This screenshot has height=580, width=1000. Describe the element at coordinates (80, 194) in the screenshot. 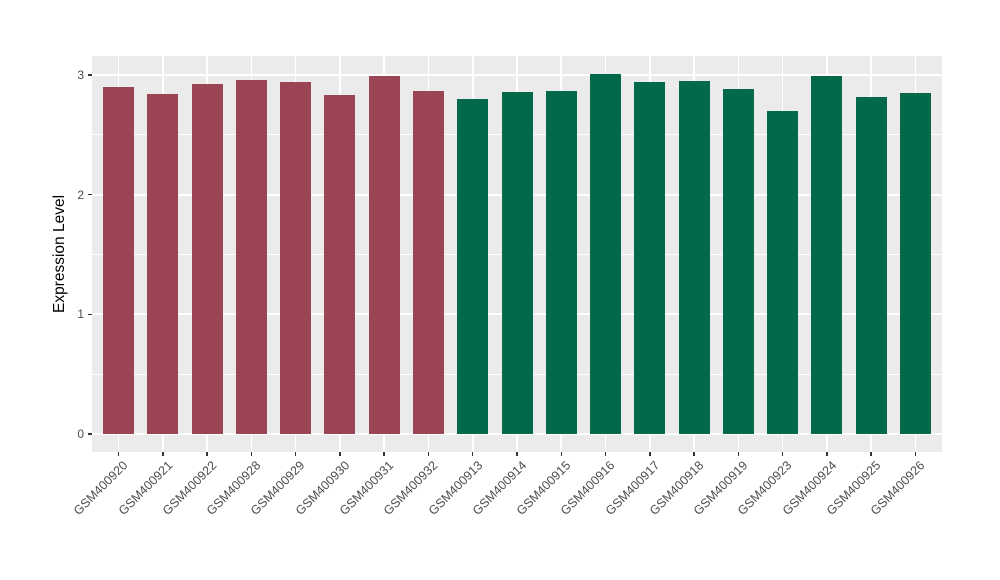

I see `y-axis-tick-label: 2` at that location.